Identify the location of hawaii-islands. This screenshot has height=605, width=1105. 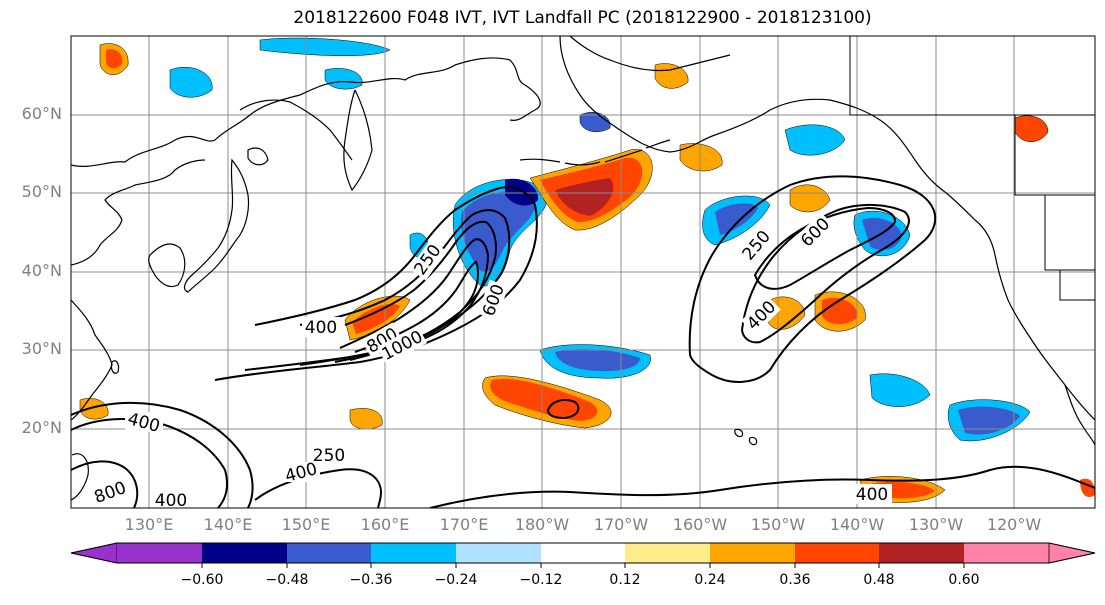
(746, 437).